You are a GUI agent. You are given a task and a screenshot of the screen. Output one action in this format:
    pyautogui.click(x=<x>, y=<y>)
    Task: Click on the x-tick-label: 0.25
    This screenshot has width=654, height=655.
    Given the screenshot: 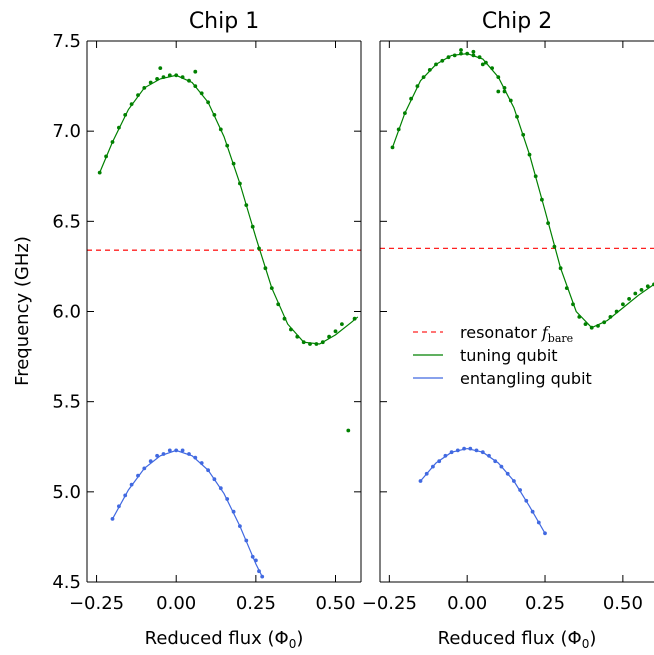 What is the action you would take?
    pyautogui.click(x=256, y=603)
    